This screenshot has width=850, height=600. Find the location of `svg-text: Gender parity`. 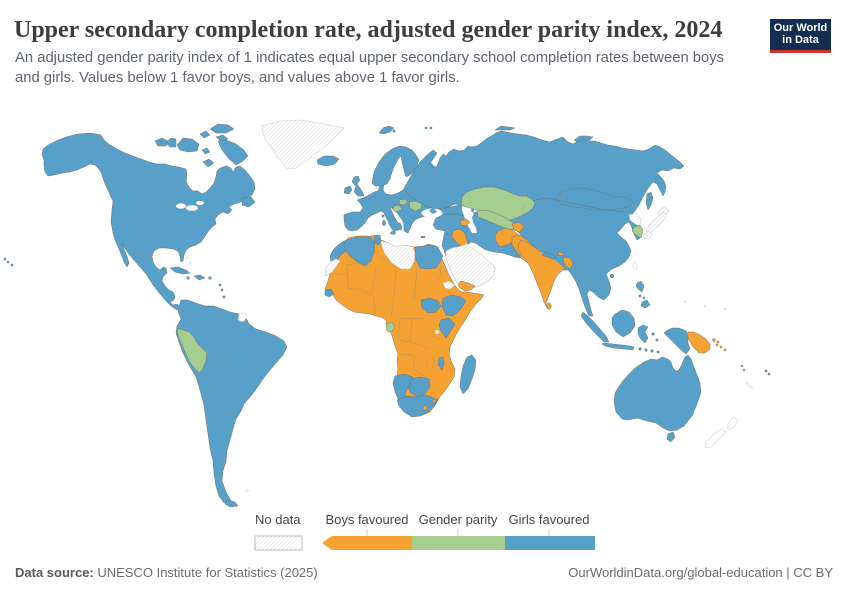

svg-text: Gender parity is located at coordinates (458, 519).